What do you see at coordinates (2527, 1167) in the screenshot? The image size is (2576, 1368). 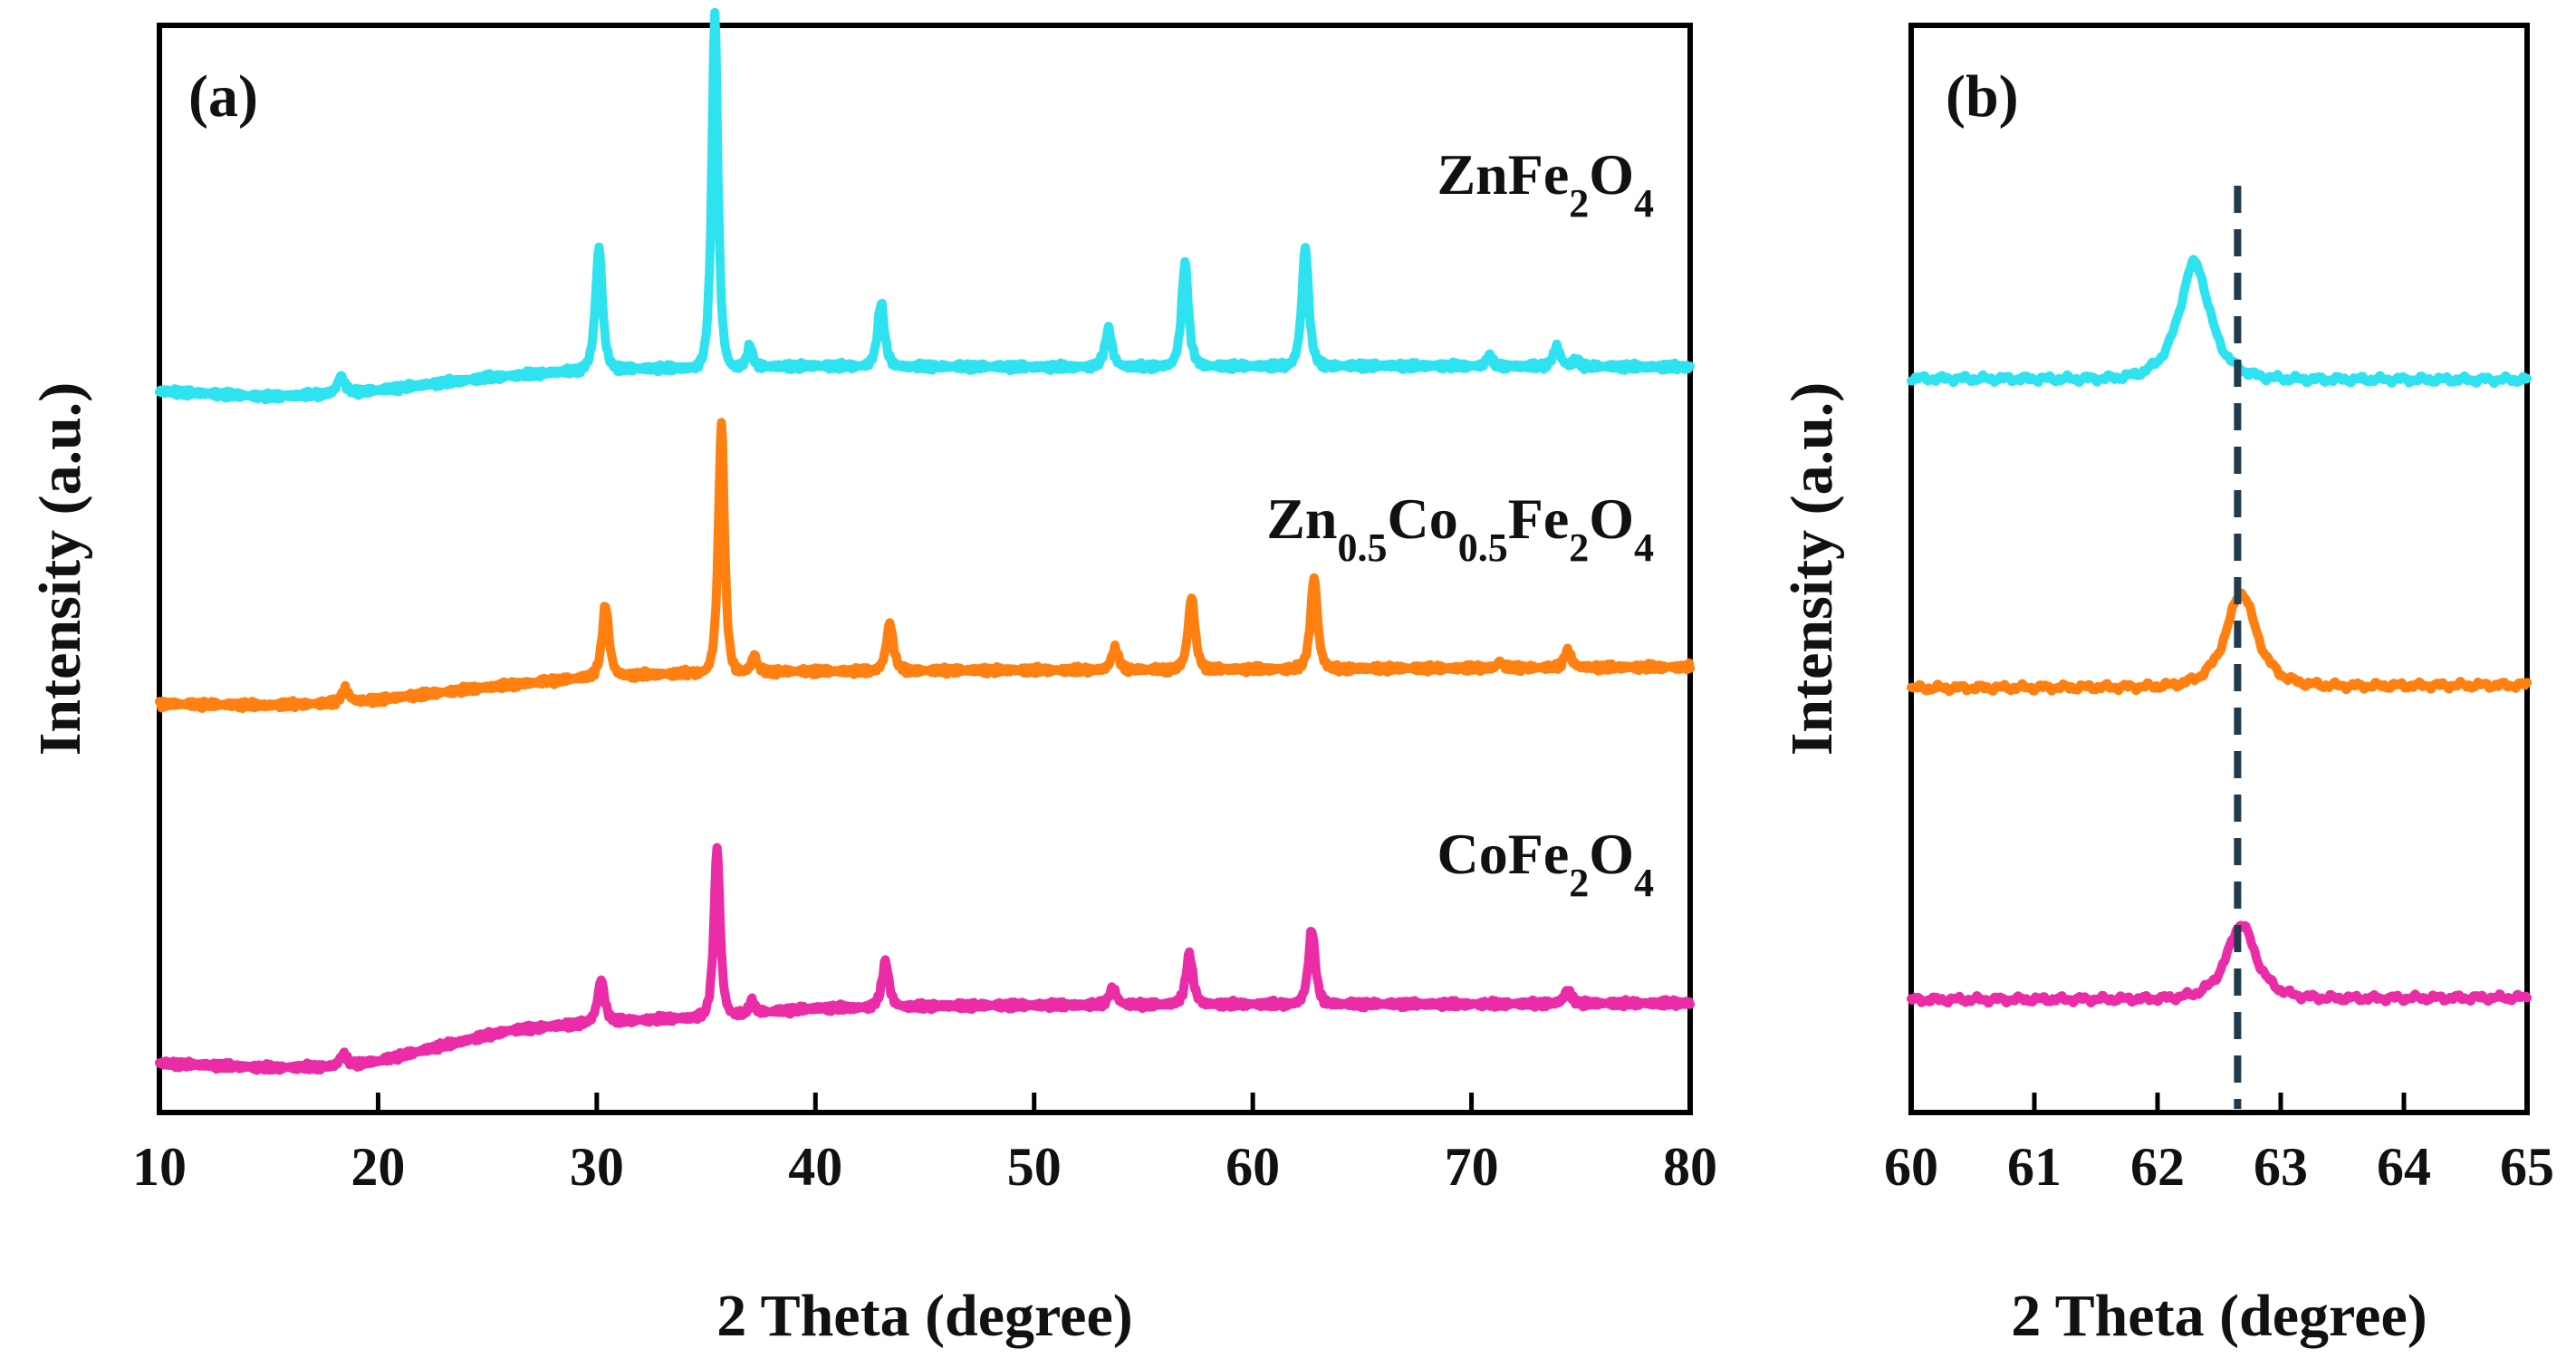 I see `panel-b-x-tick-label: 65` at bounding box center [2527, 1167].